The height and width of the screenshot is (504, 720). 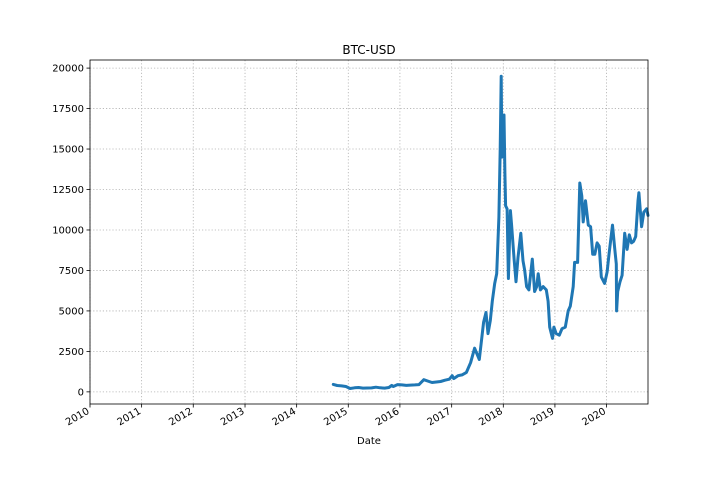 I want to click on y-tick-label: 5000, so click(x=71, y=311).